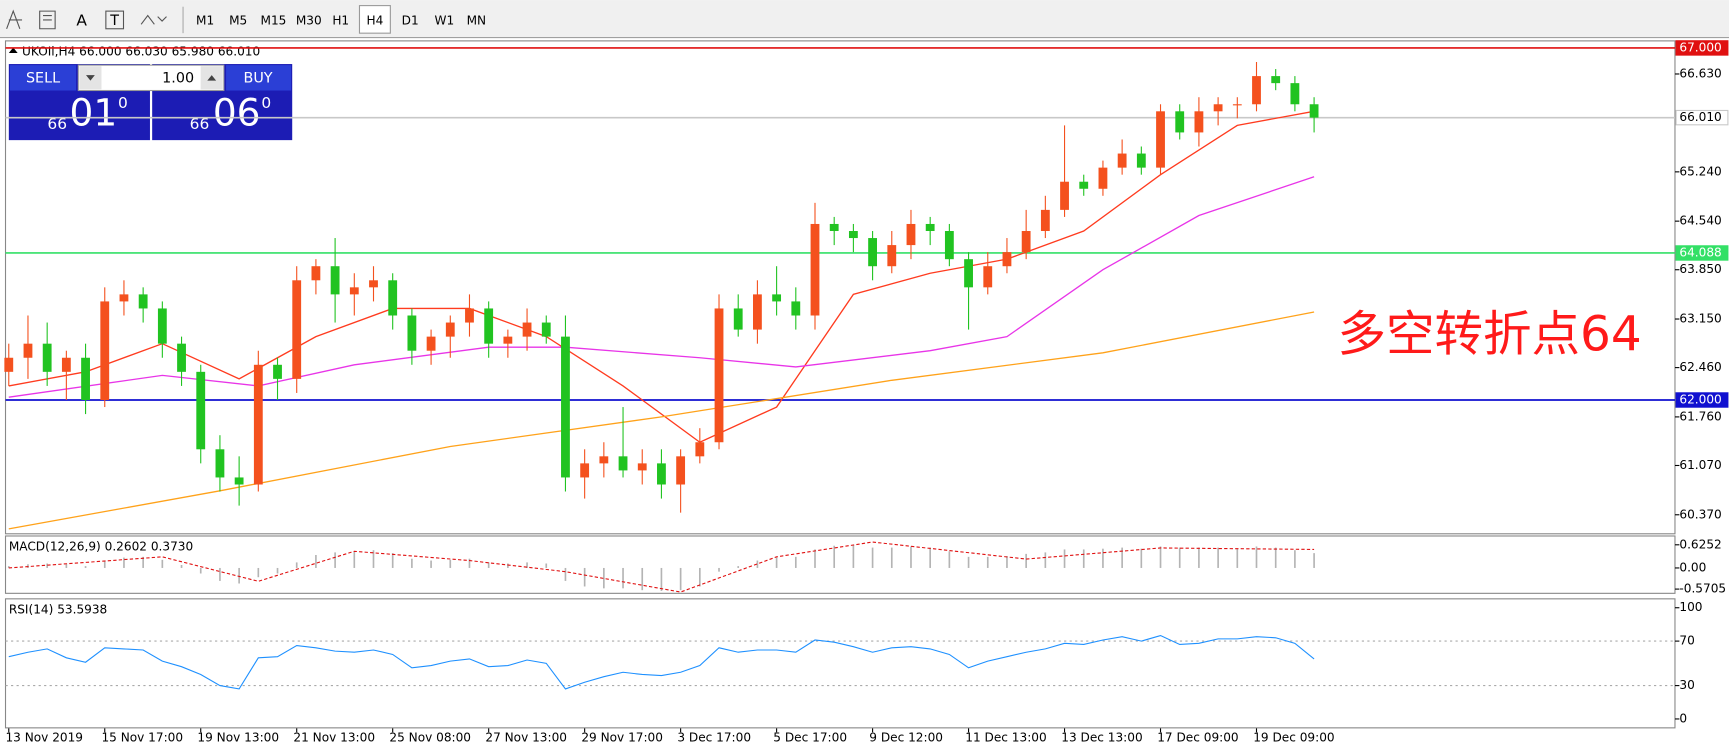  Describe the element at coordinates (13, 50) in the screenshot. I see `symbol-icon` at that location.